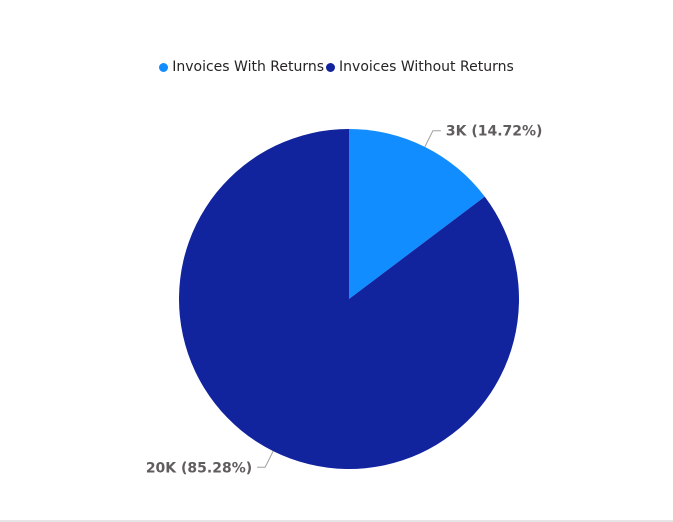 Image resolution: width=673 pixels, height=522 pixels. I want to click on legend-dot-with-returns, so click(164, 67).